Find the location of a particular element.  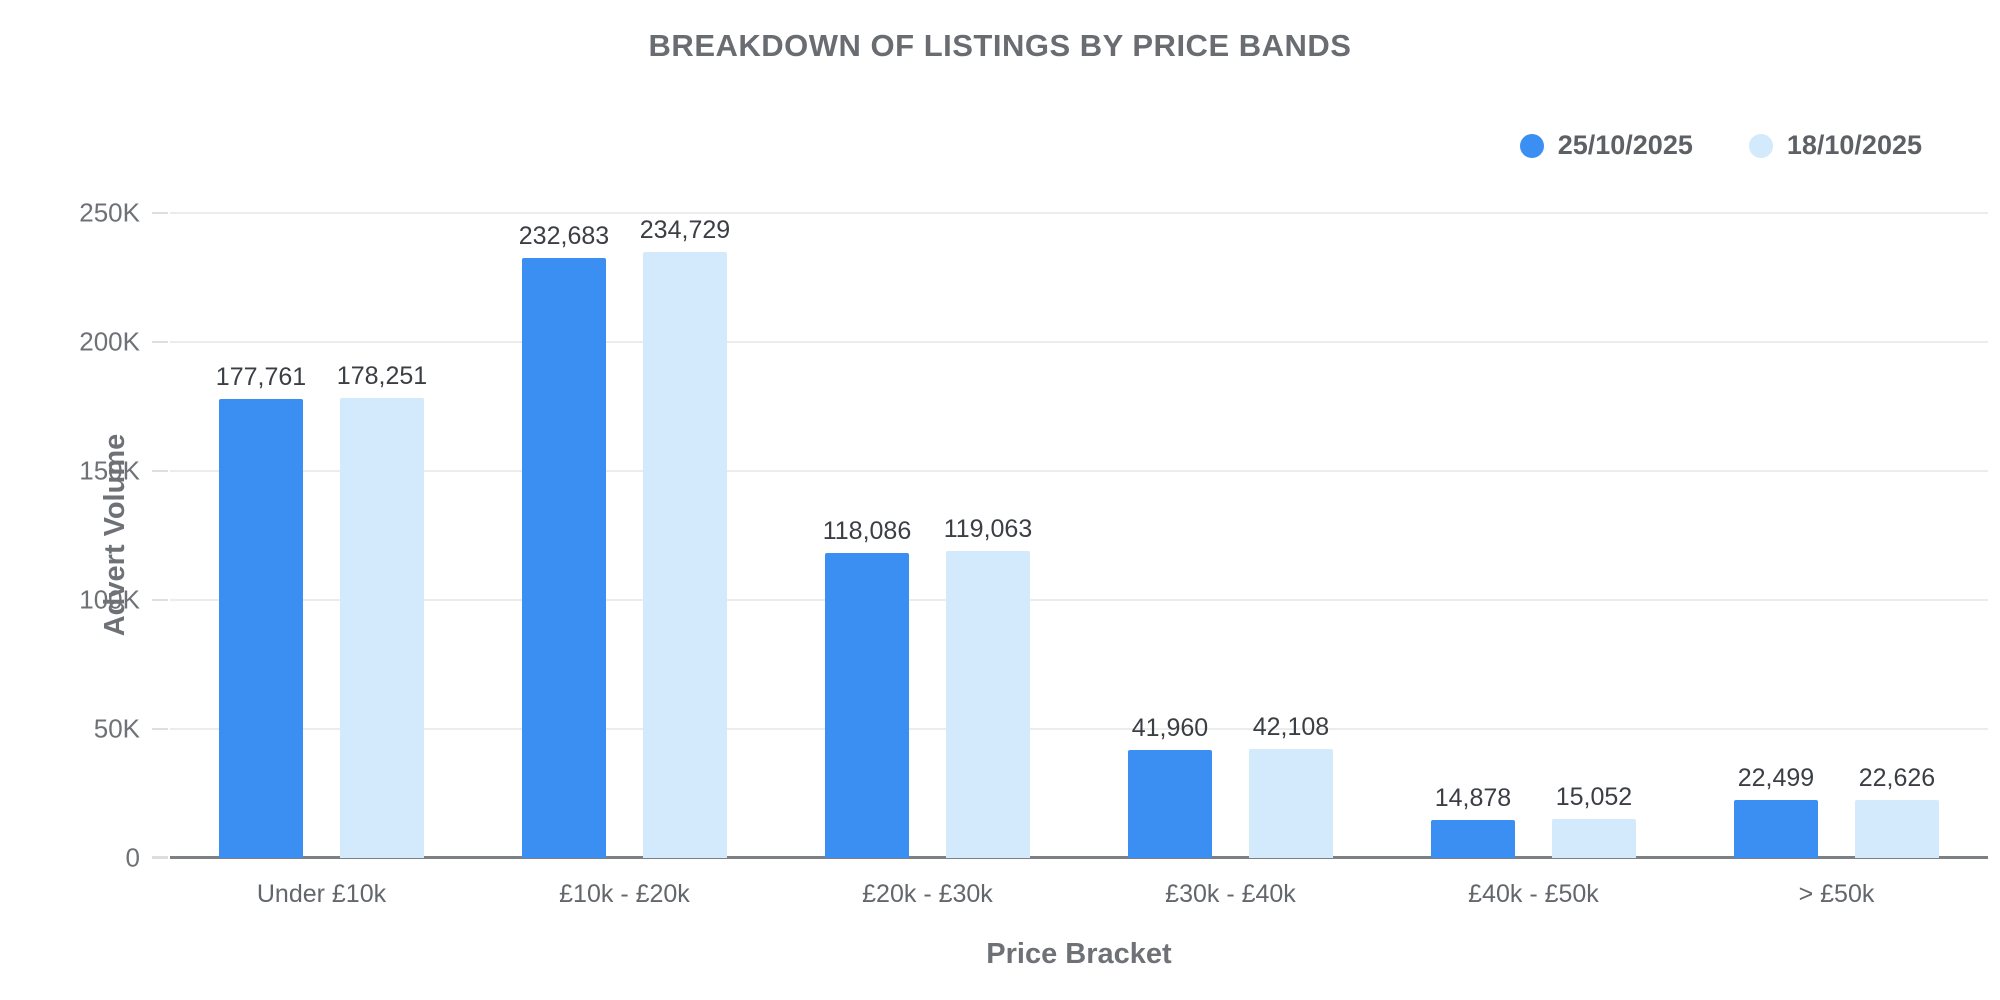

bar-value-label: 177,761 is located at coordinates (261, 377).